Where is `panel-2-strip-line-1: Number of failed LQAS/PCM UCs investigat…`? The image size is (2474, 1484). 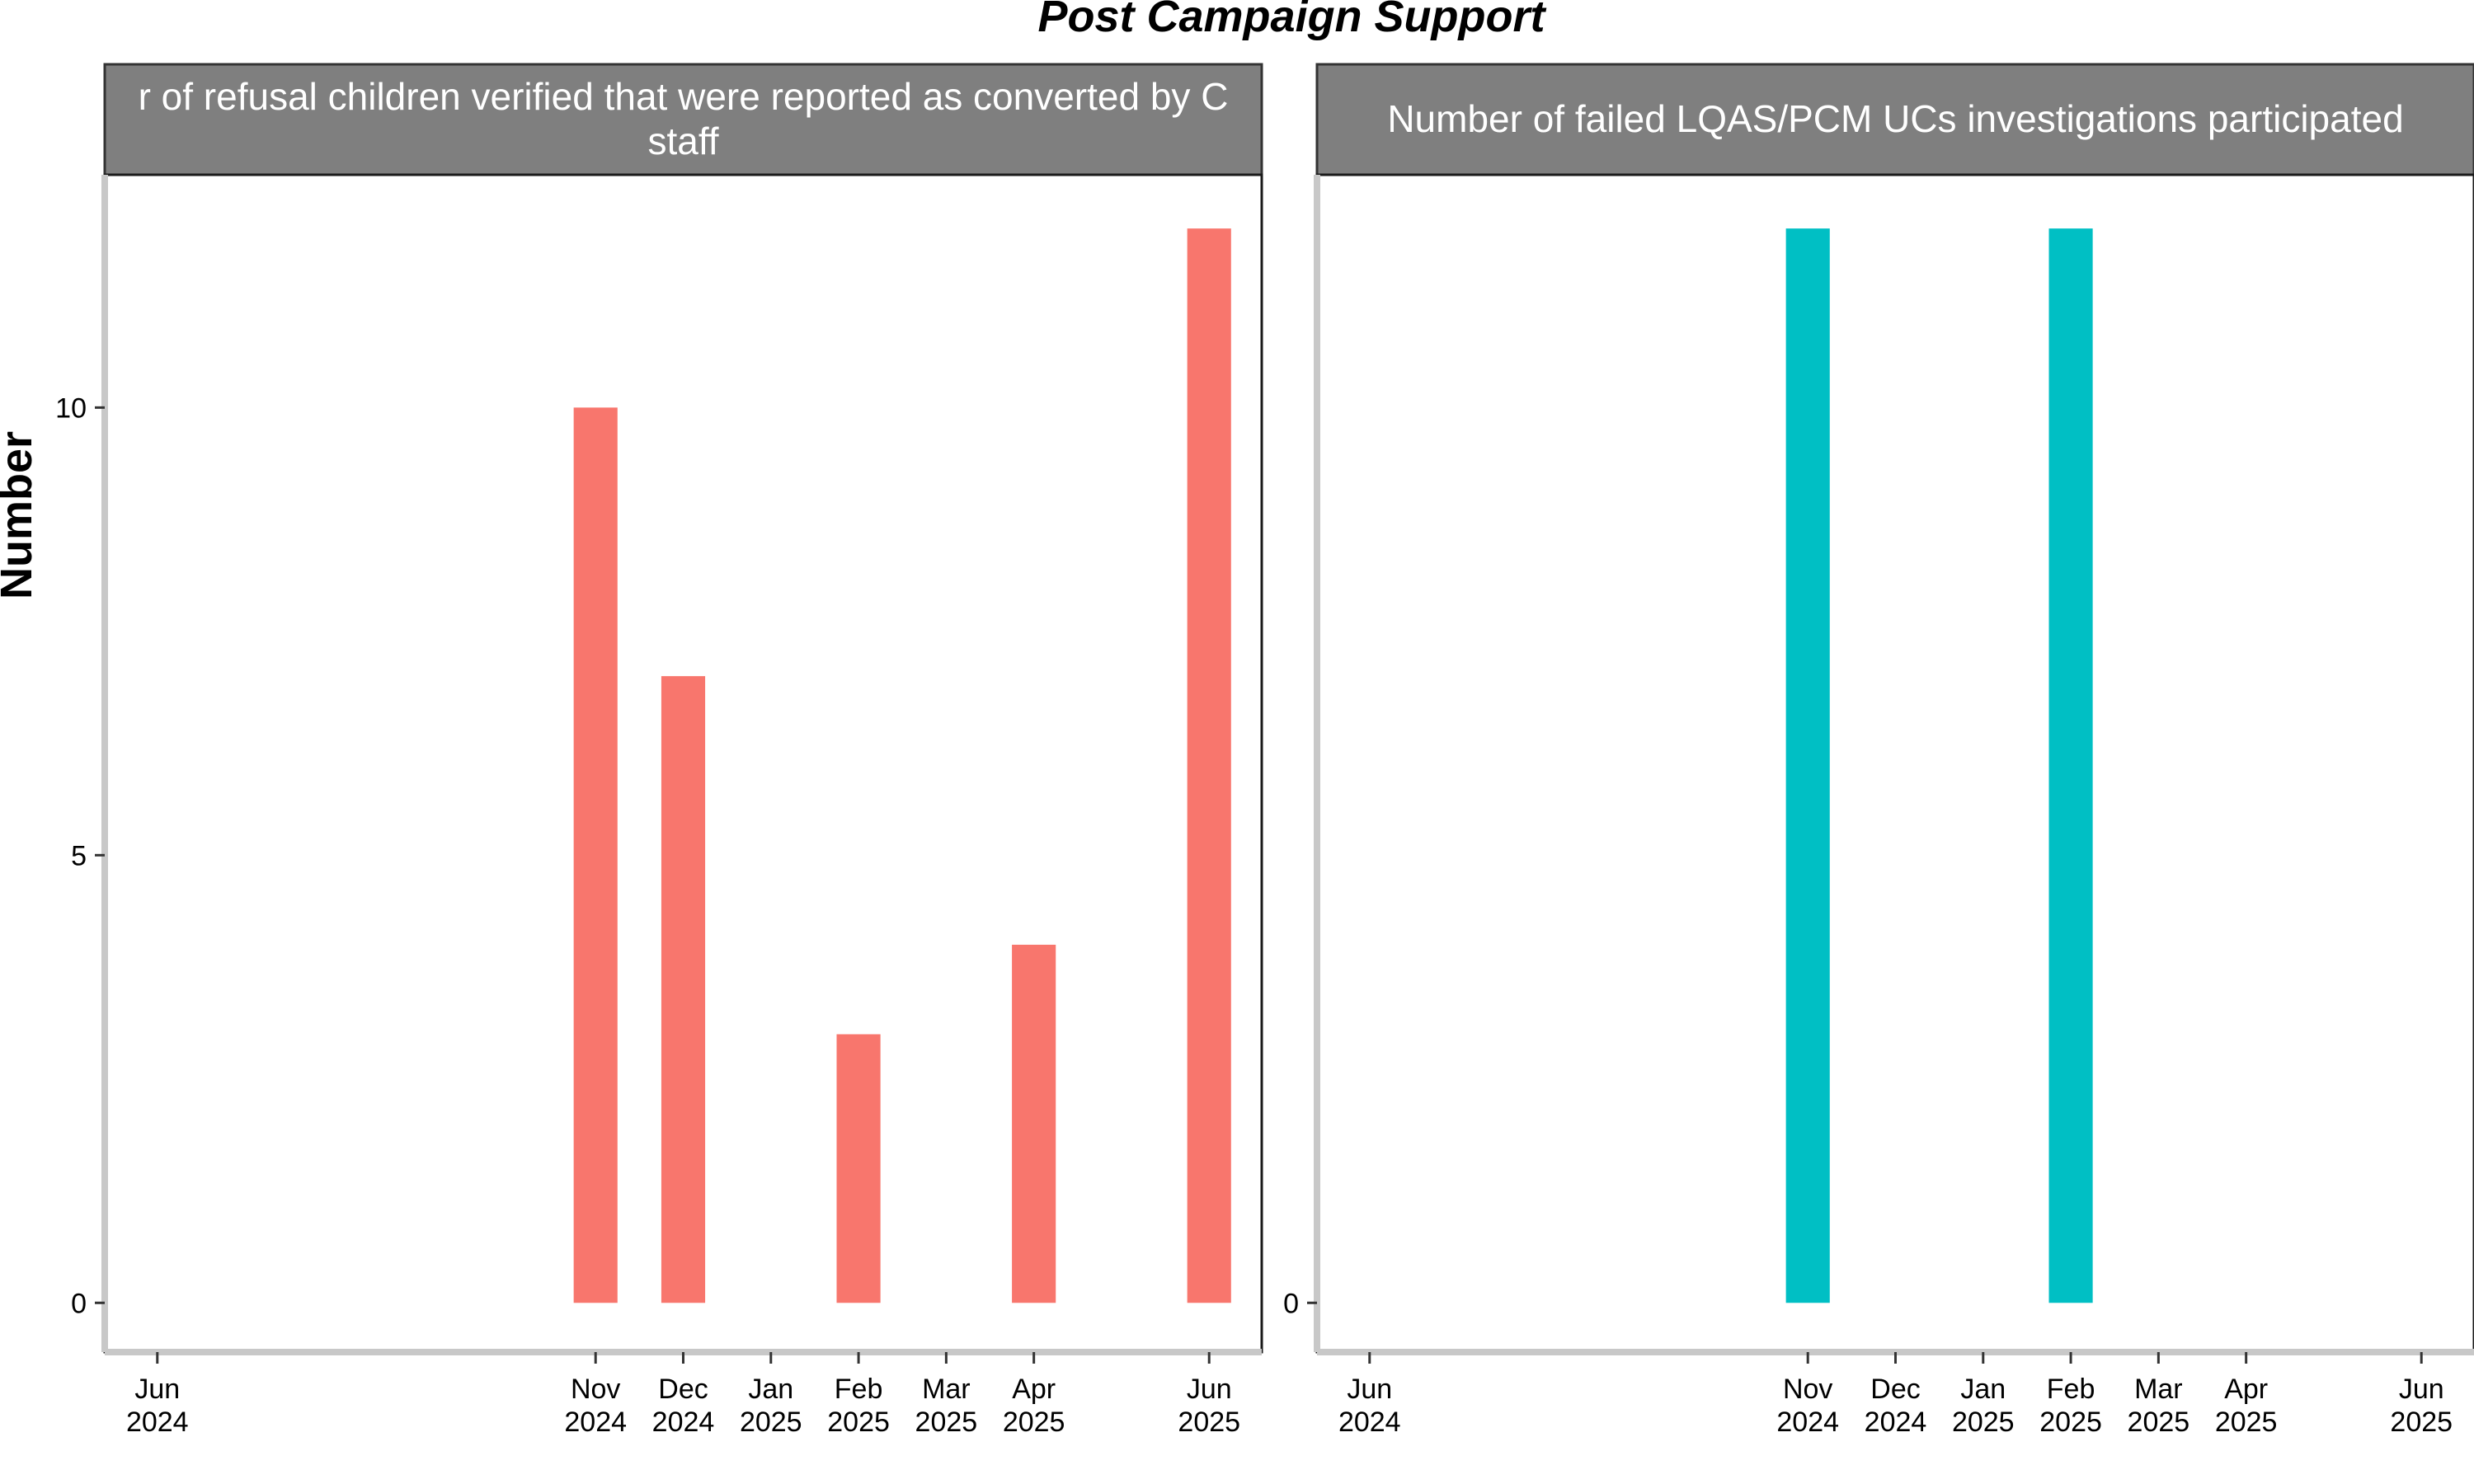
panel-2-strip-line-1: Number of failed LQAS/PCM UCs investigat… is located at coordinates (1895, 119).